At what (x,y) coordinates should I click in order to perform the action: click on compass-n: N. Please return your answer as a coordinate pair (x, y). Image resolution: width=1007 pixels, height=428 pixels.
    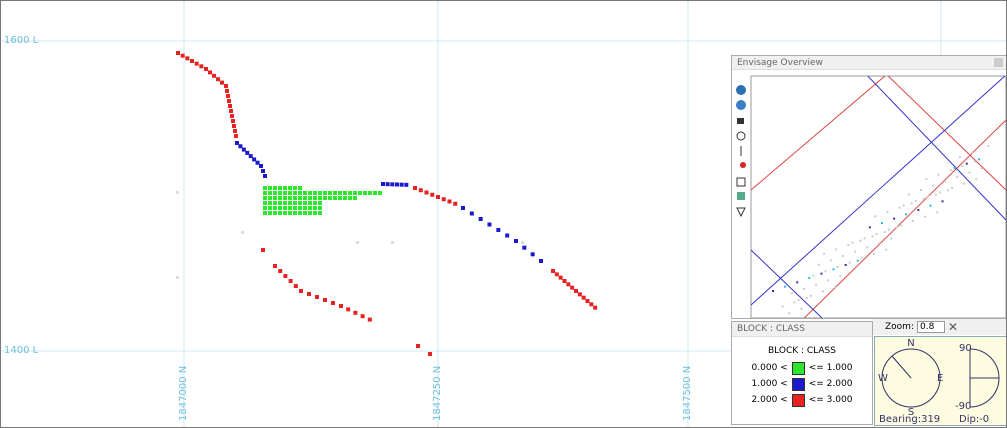
    Looking at the image, I should click on (910, 343).